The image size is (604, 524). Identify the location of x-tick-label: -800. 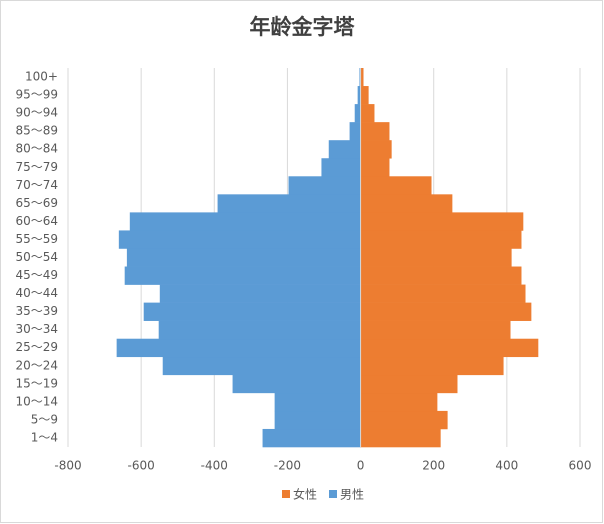
(67, 466).